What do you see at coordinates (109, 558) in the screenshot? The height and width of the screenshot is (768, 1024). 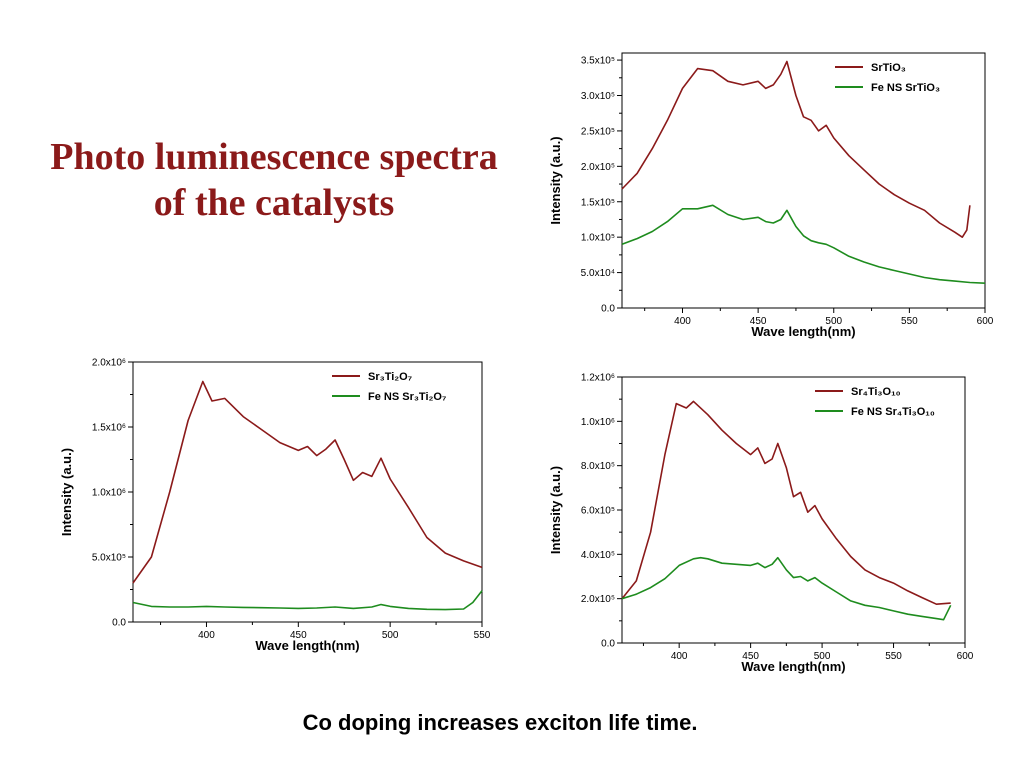 I see `y-tick-label: 5.0x10⁵` at bounding box center [109, 558].